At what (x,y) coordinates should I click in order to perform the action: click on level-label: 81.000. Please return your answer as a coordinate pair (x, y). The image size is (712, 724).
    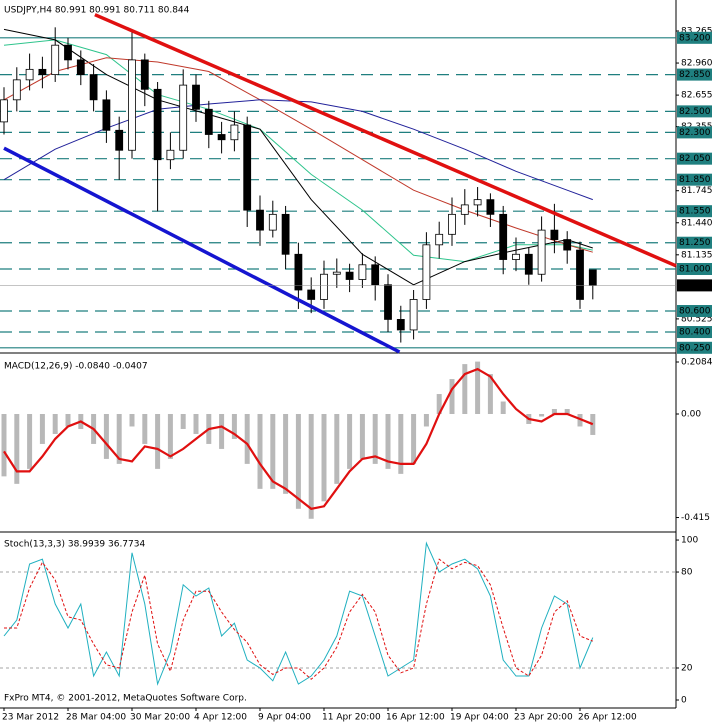
    Looking at the image, I should click on (695, 269).